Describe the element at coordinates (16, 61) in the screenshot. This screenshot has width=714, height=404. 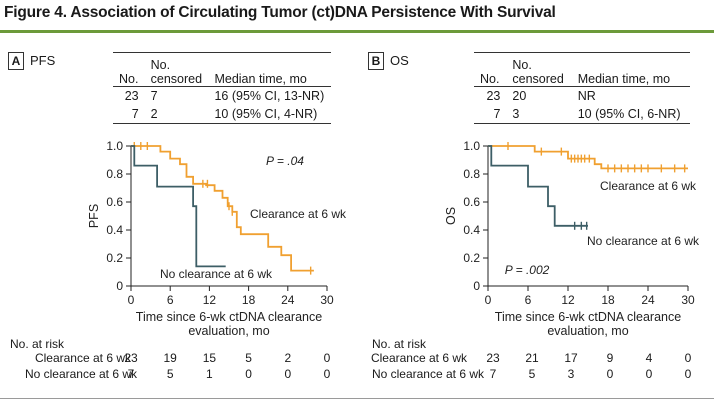
I see `panel-letter: A` at that location.